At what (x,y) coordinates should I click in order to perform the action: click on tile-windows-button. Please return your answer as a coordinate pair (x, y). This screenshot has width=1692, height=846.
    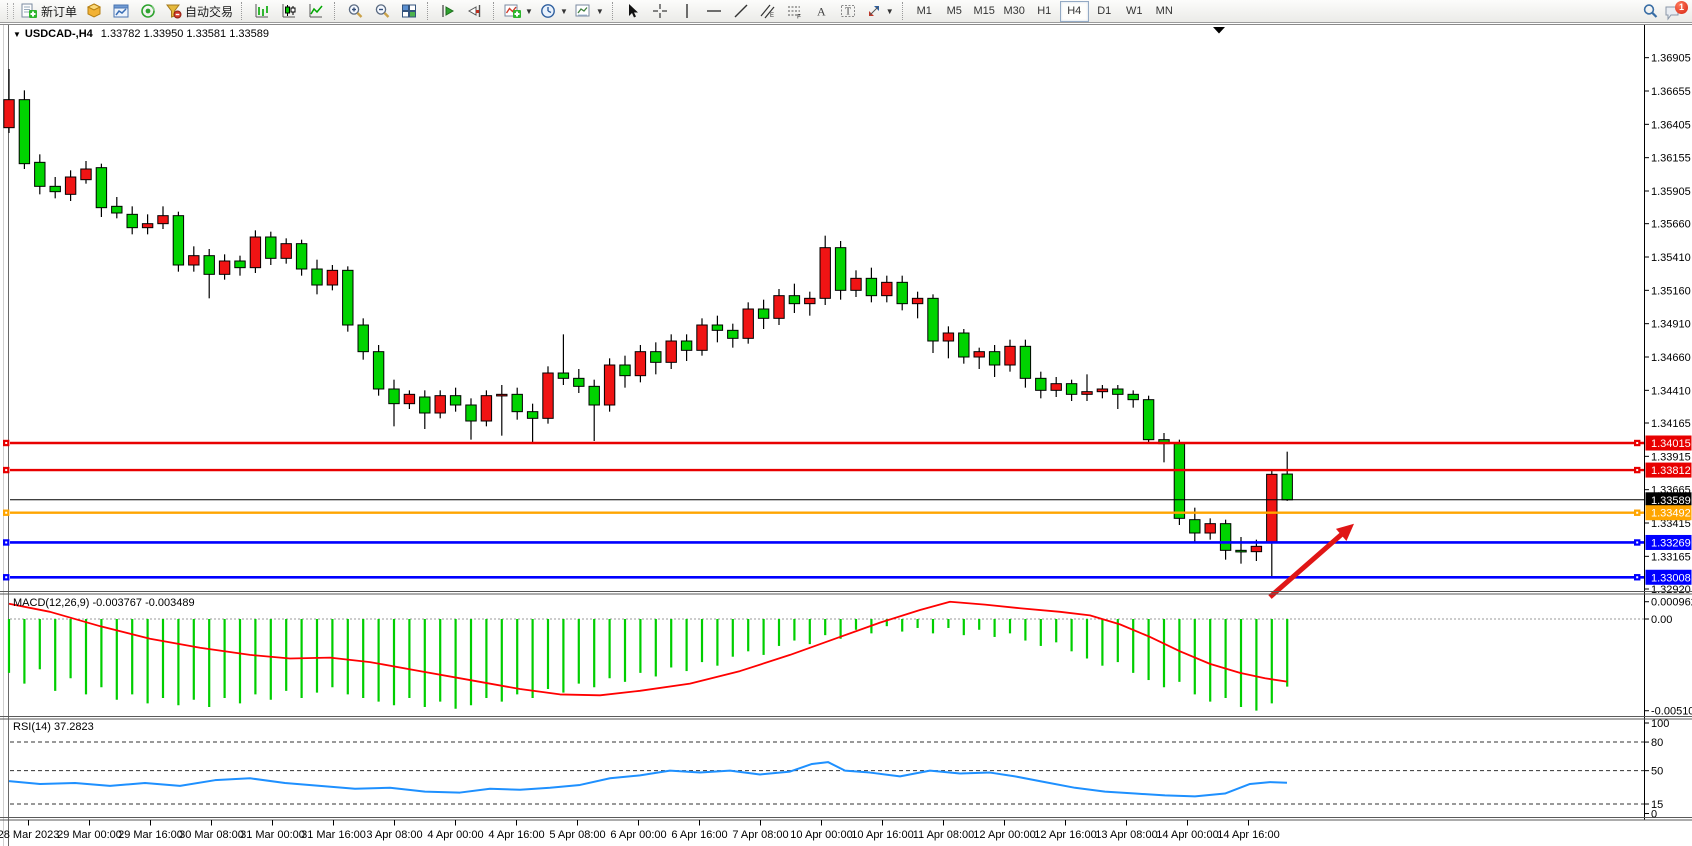
    Looking at the image, I should click on (409, 11).